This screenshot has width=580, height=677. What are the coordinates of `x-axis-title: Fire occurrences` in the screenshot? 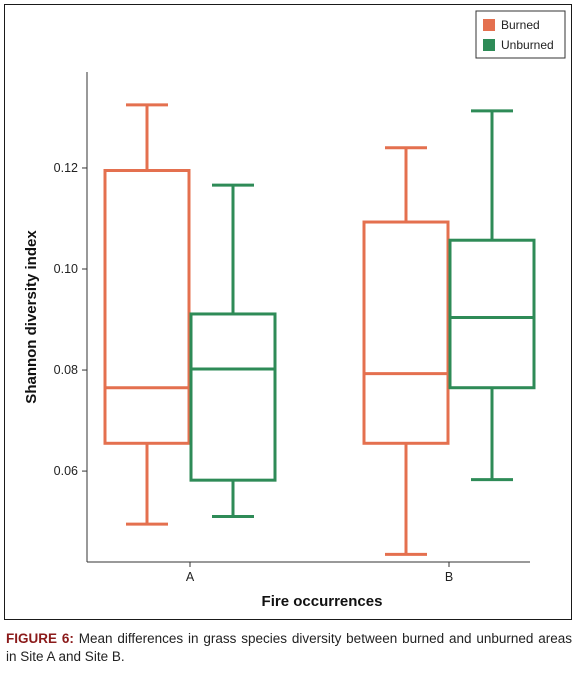 It's located at (322, 601).